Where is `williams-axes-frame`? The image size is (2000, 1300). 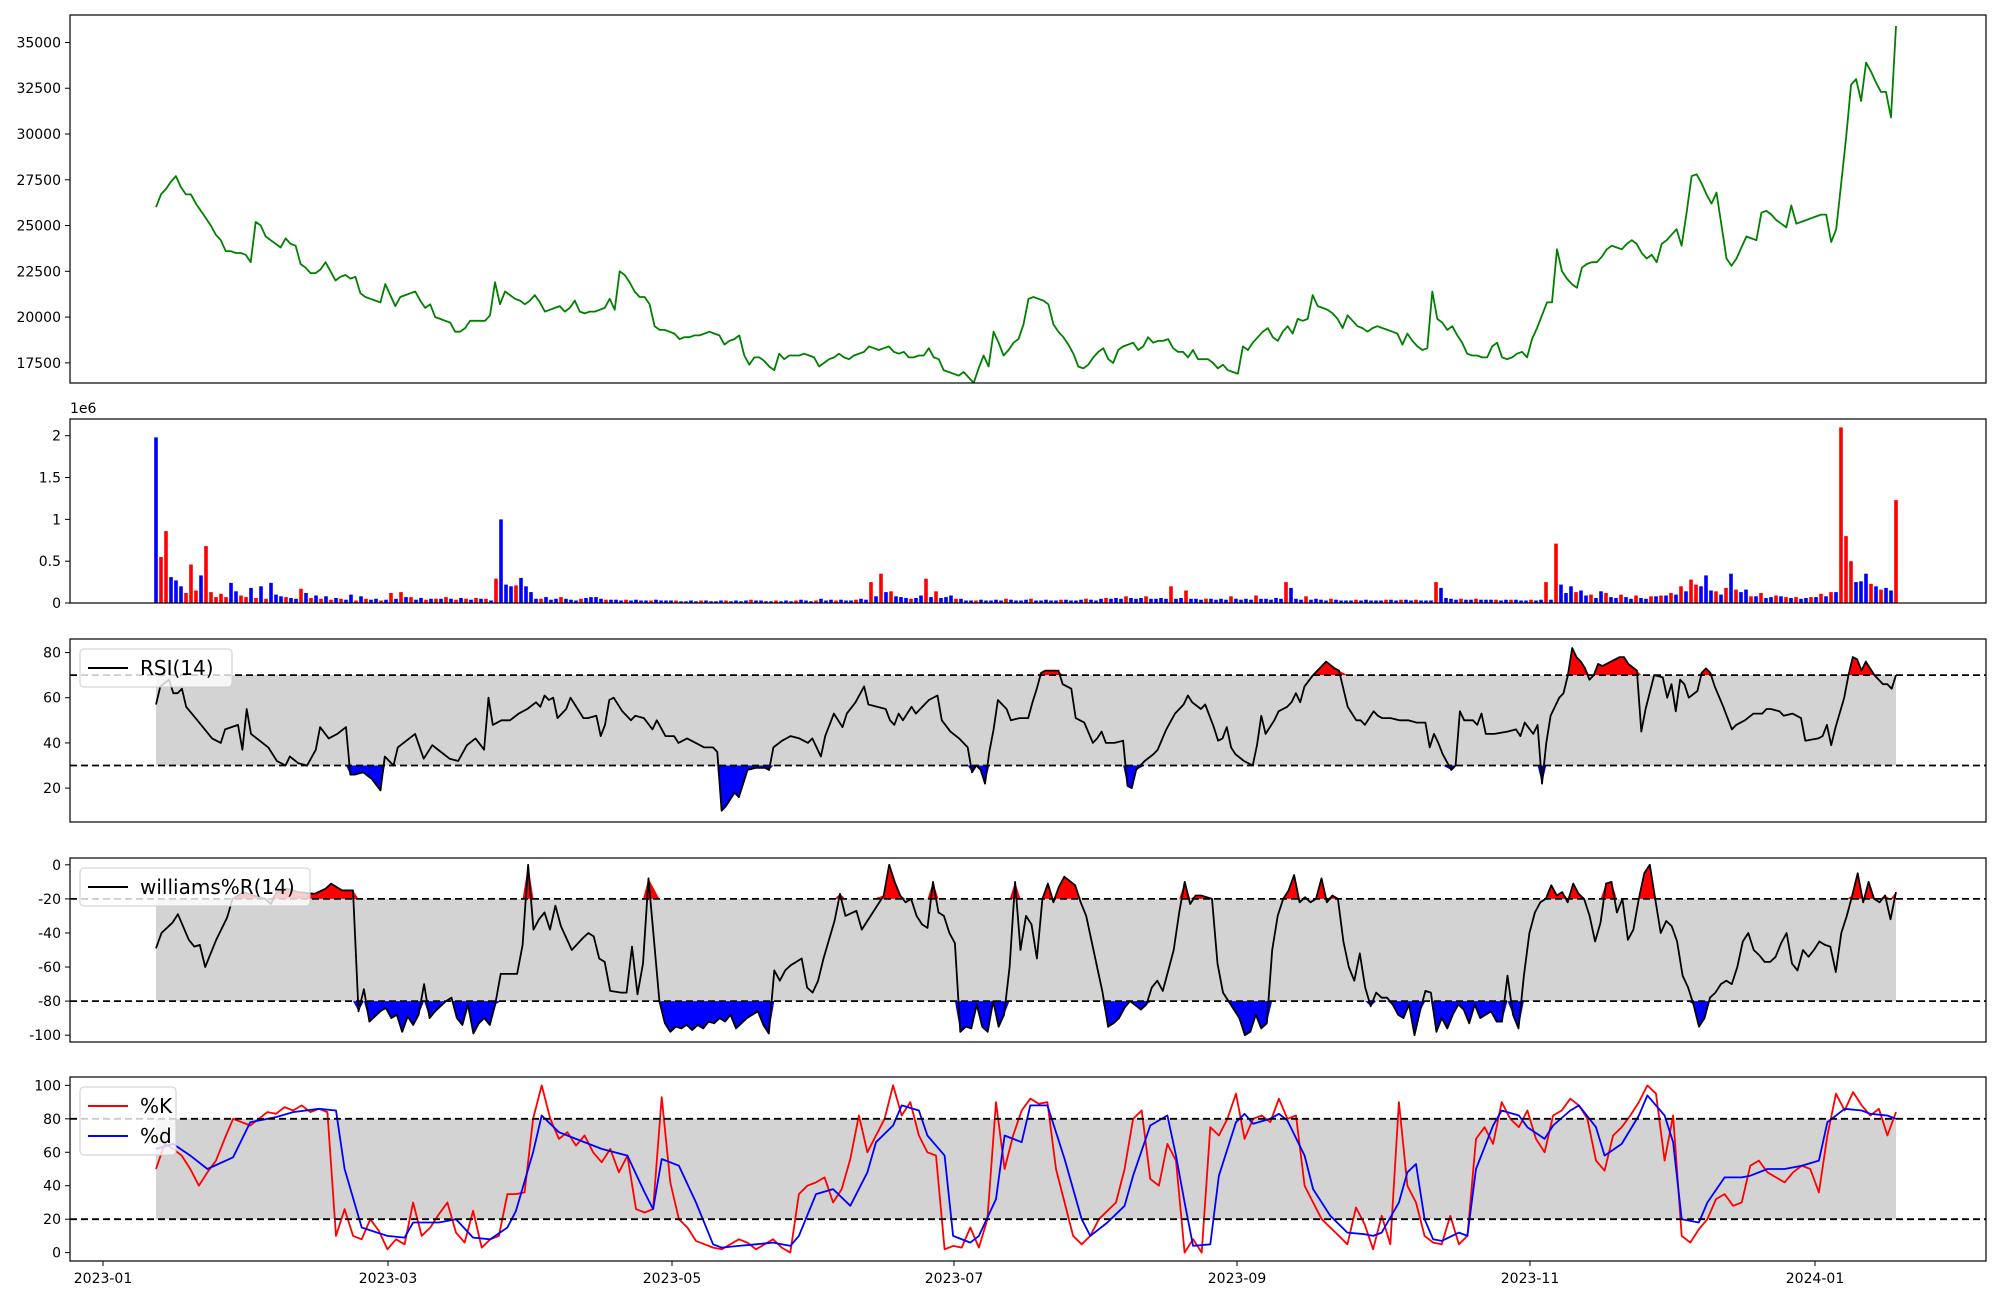
williams-axes-frame is located at coordinates (1028, 950).